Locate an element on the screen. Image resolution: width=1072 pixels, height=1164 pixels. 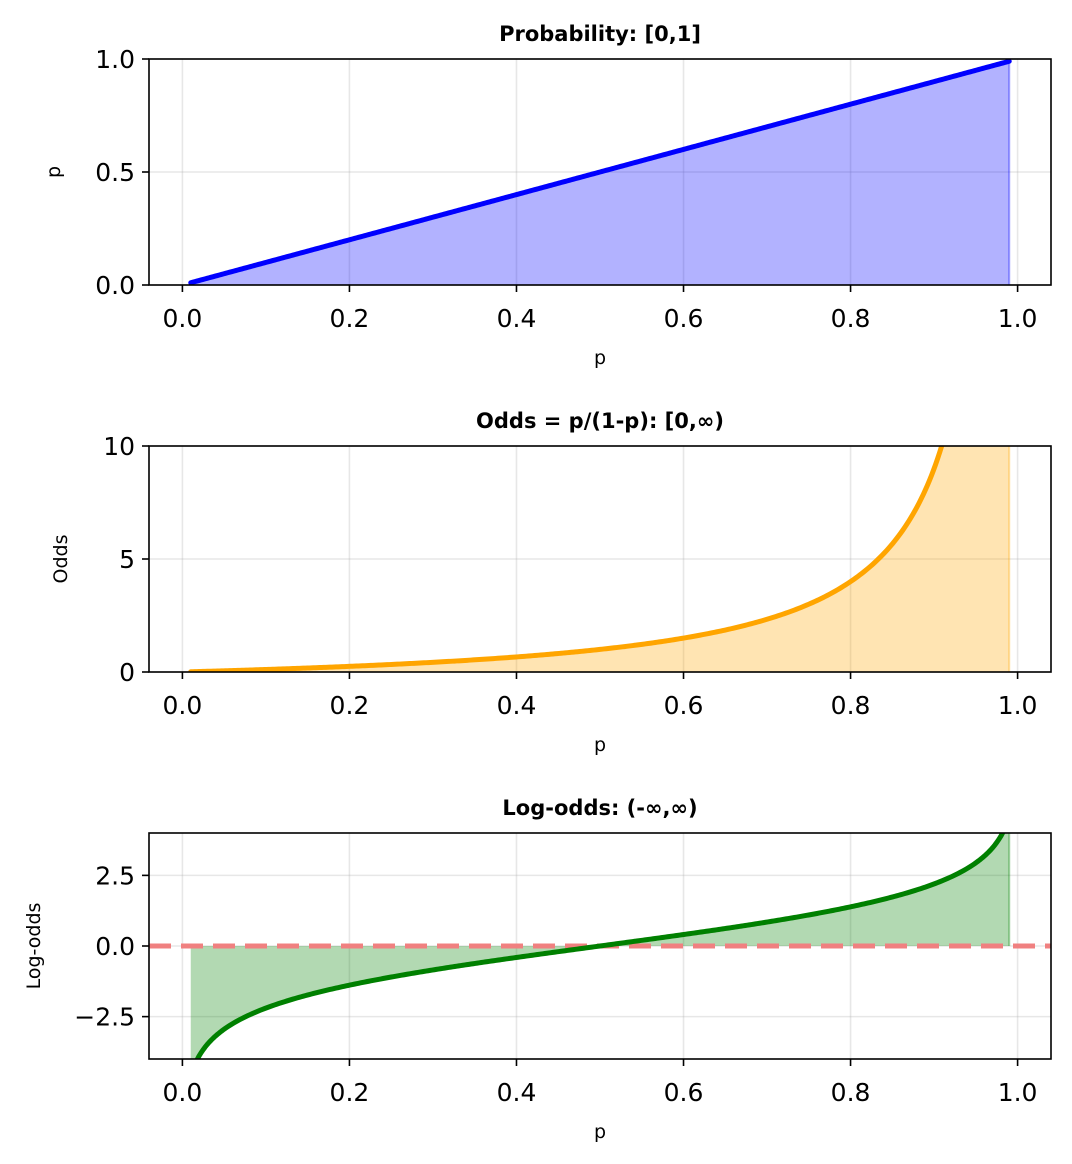
chart-title-log-odds: Log-odds: (-∞,∞) is located at coordinates (599, 808).